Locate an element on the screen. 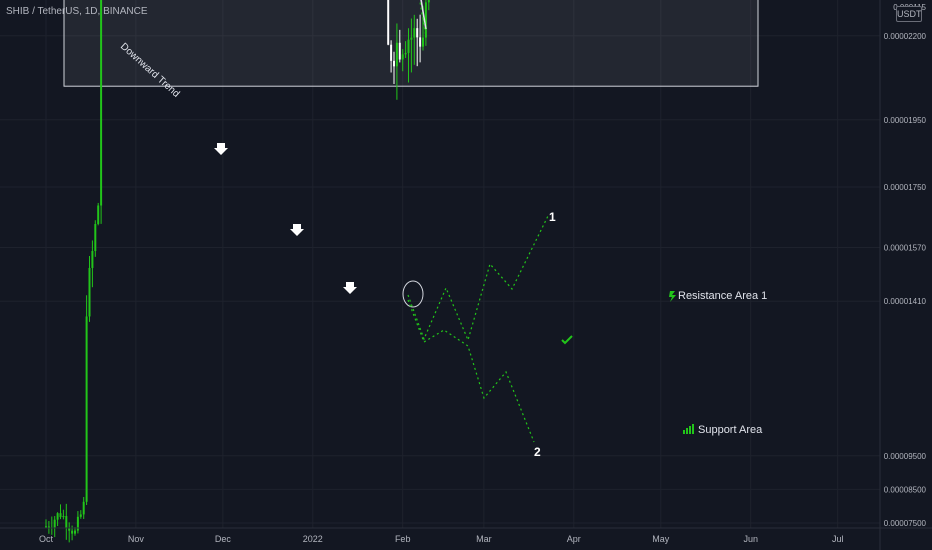  x-tick-label: Mar is located at coordinates (484, 539).